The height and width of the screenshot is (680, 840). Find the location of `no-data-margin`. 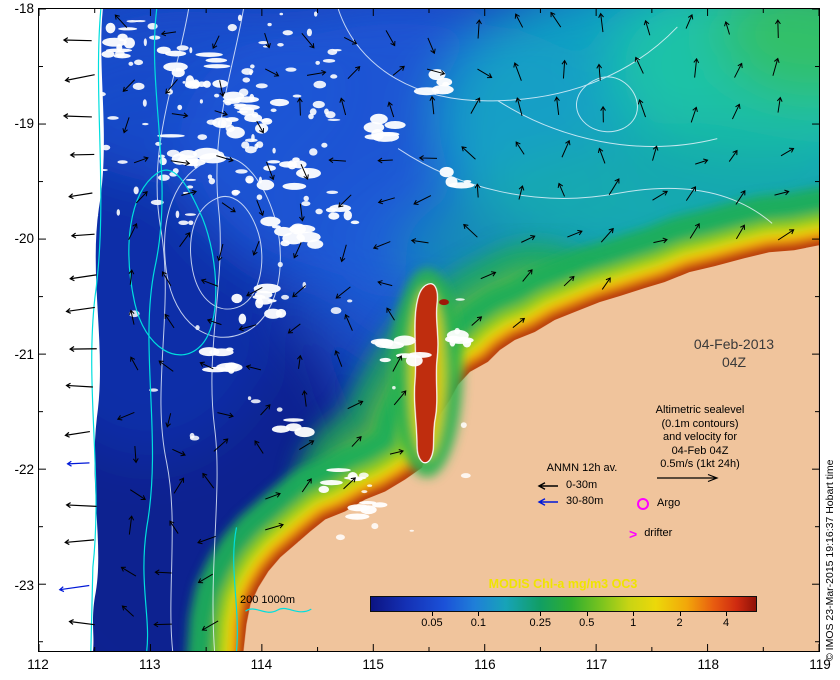

no-data-margin is located at coordinates (71, 330).